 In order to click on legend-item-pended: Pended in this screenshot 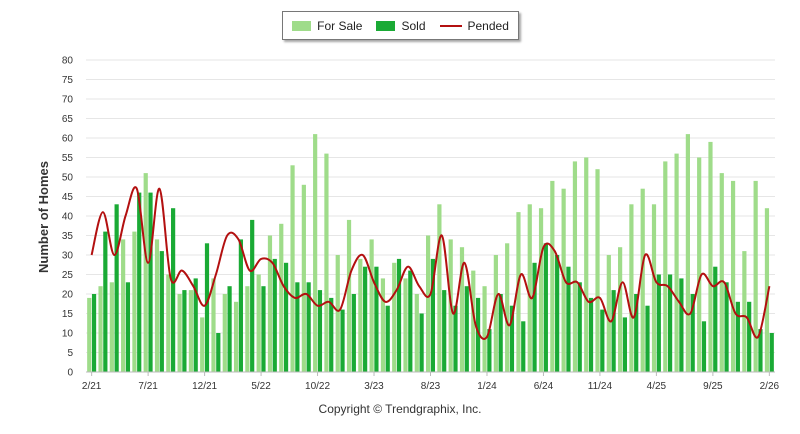, I will do `click(474, 26)`.